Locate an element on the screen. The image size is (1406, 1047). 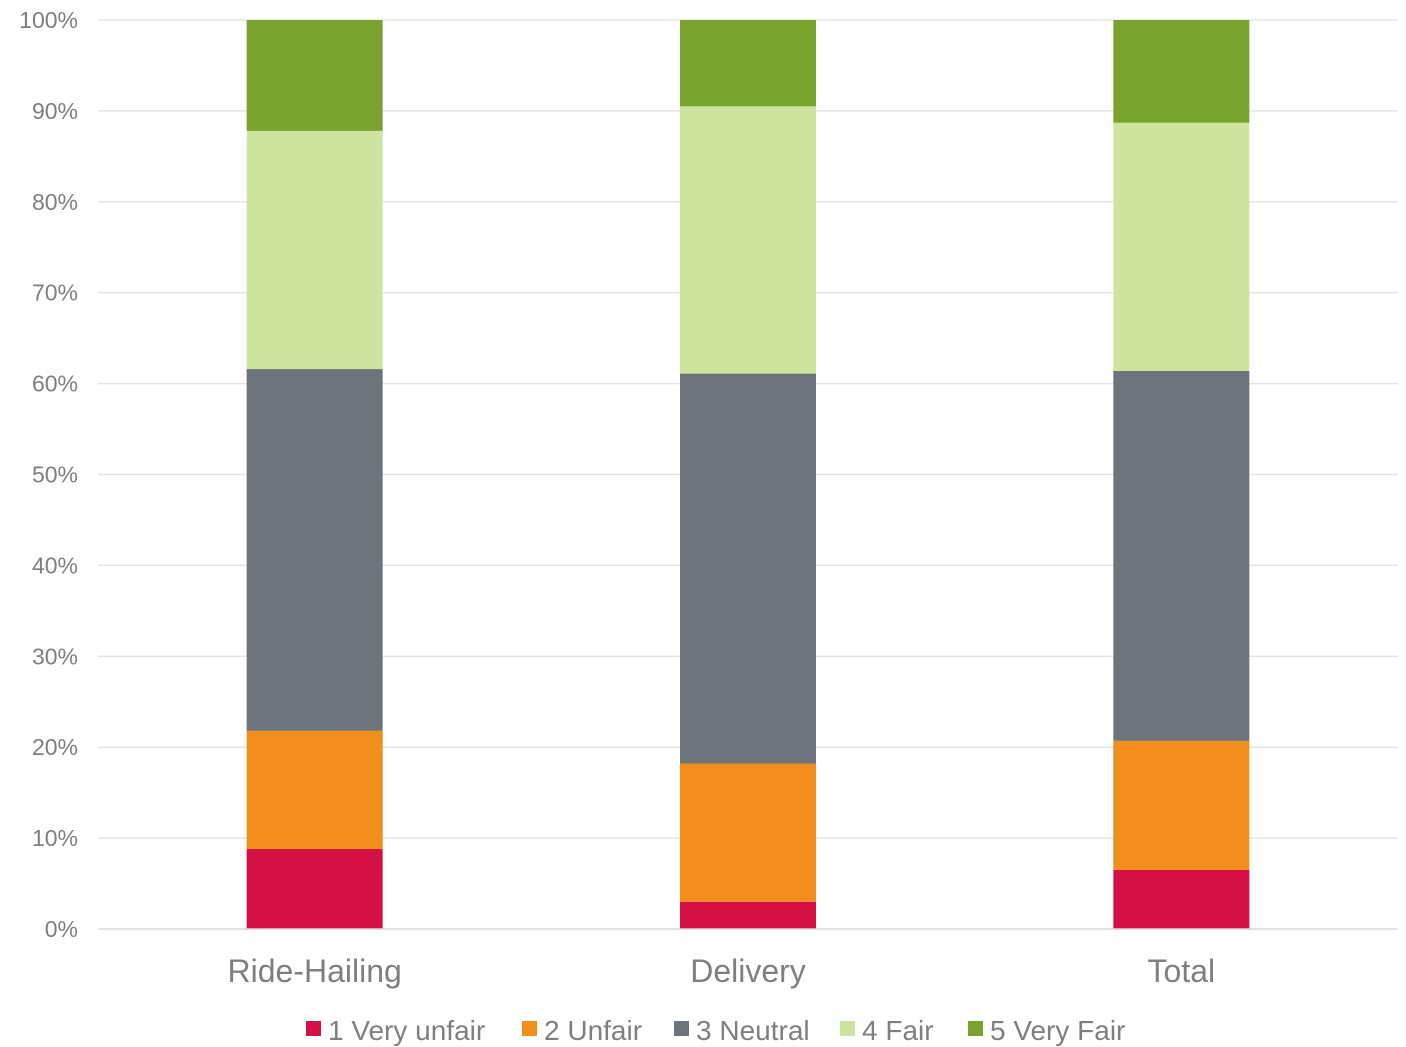
x-category-label: Total is located at coordinates (1182, 971).